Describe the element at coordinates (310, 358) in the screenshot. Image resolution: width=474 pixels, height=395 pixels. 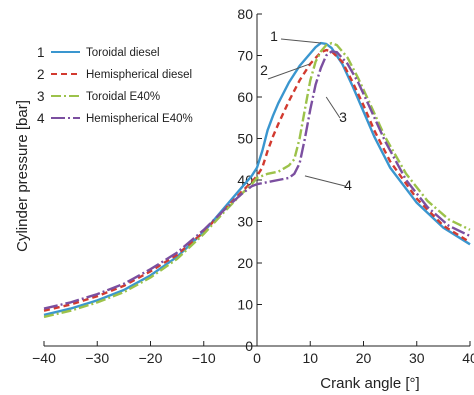
I see `x-tick-label: 10` at that location.